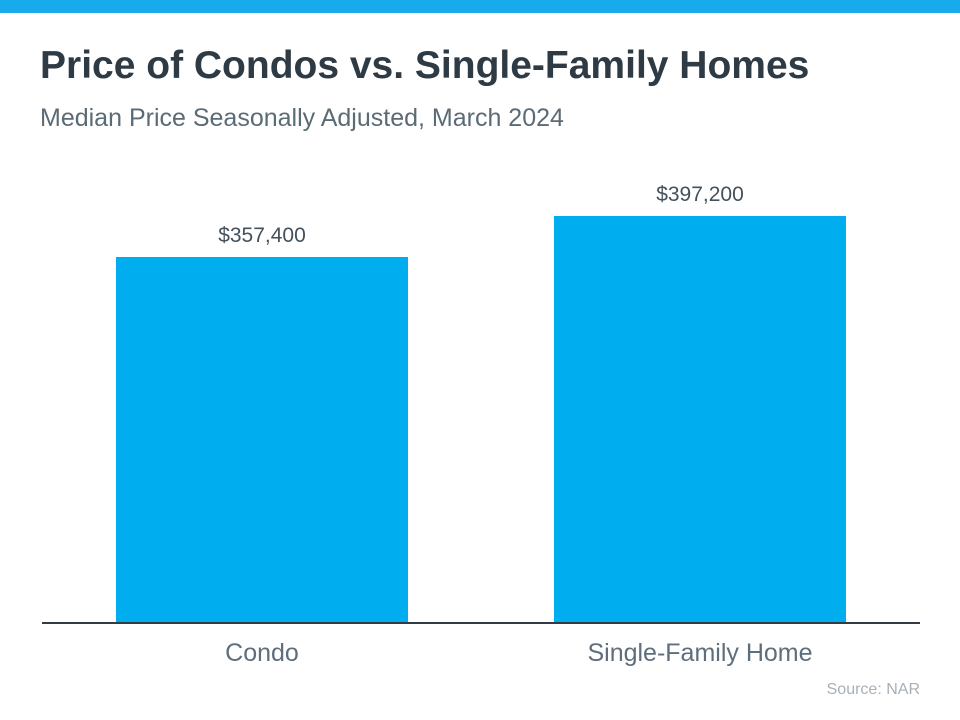 This screenshot has width=960, height=720. Describe the element at coordinates (262, 235) in the screenshot. I see `bar-value-label: $357,400` at that location.